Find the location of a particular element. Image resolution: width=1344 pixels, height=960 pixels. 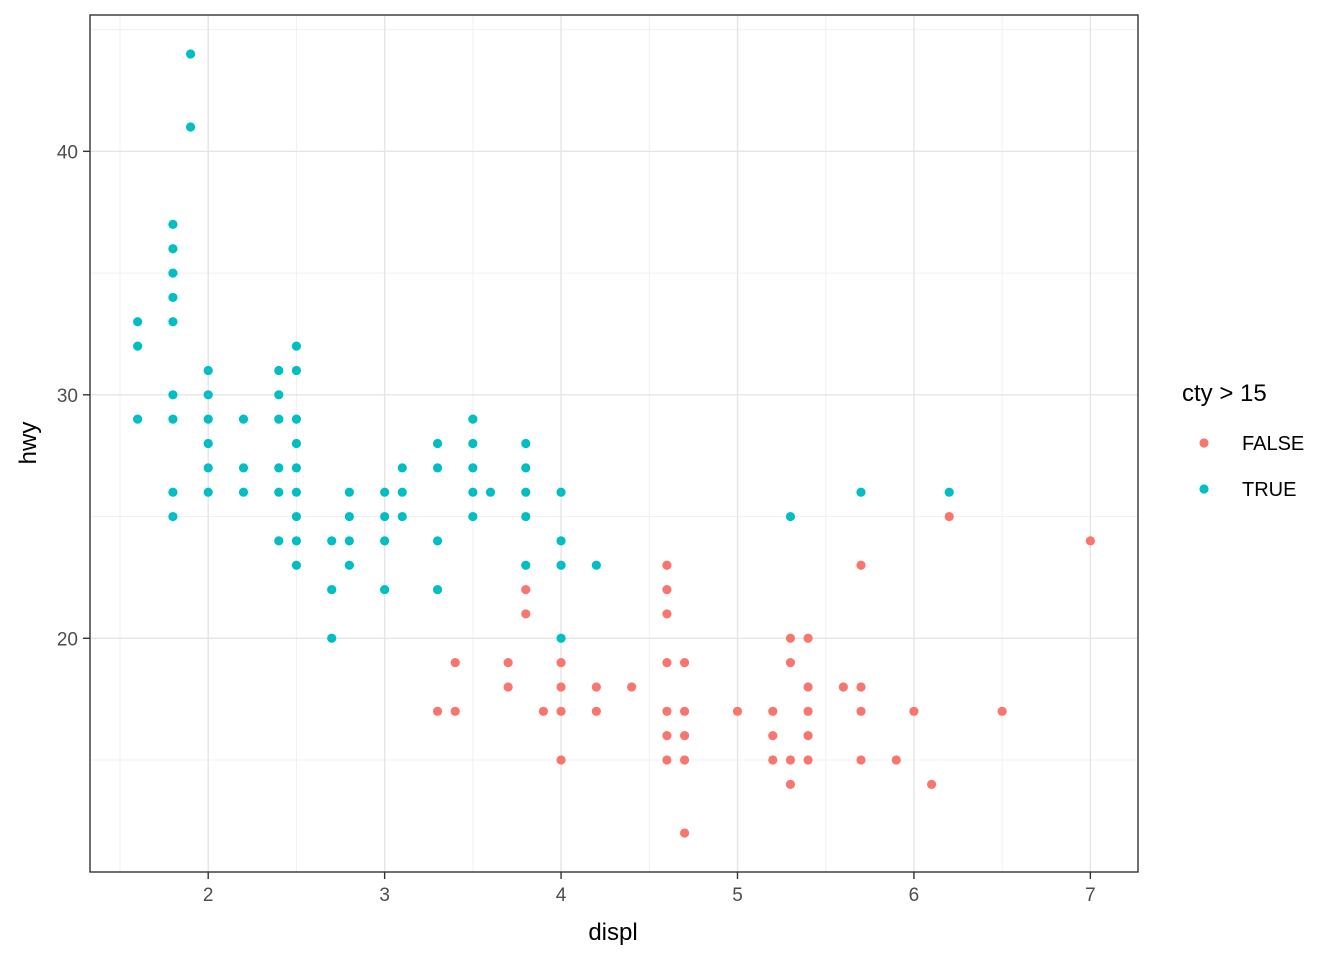

y-axis: 20 30 40 is located at coordinates (73, 396).